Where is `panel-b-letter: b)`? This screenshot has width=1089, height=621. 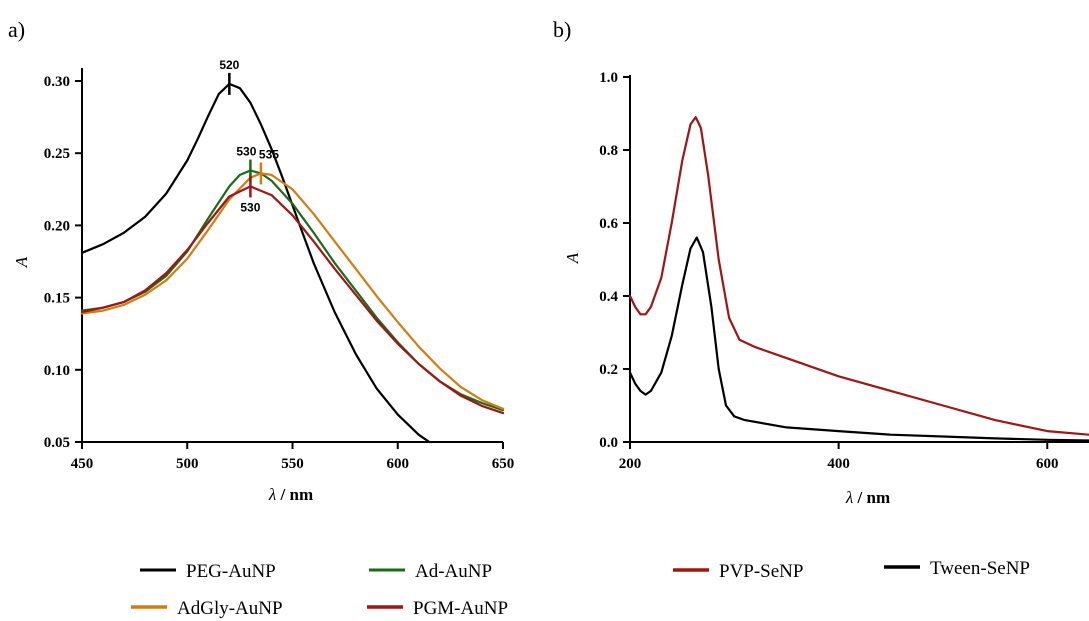
panel-b-letter: b) is located at coordinates (562, 29).